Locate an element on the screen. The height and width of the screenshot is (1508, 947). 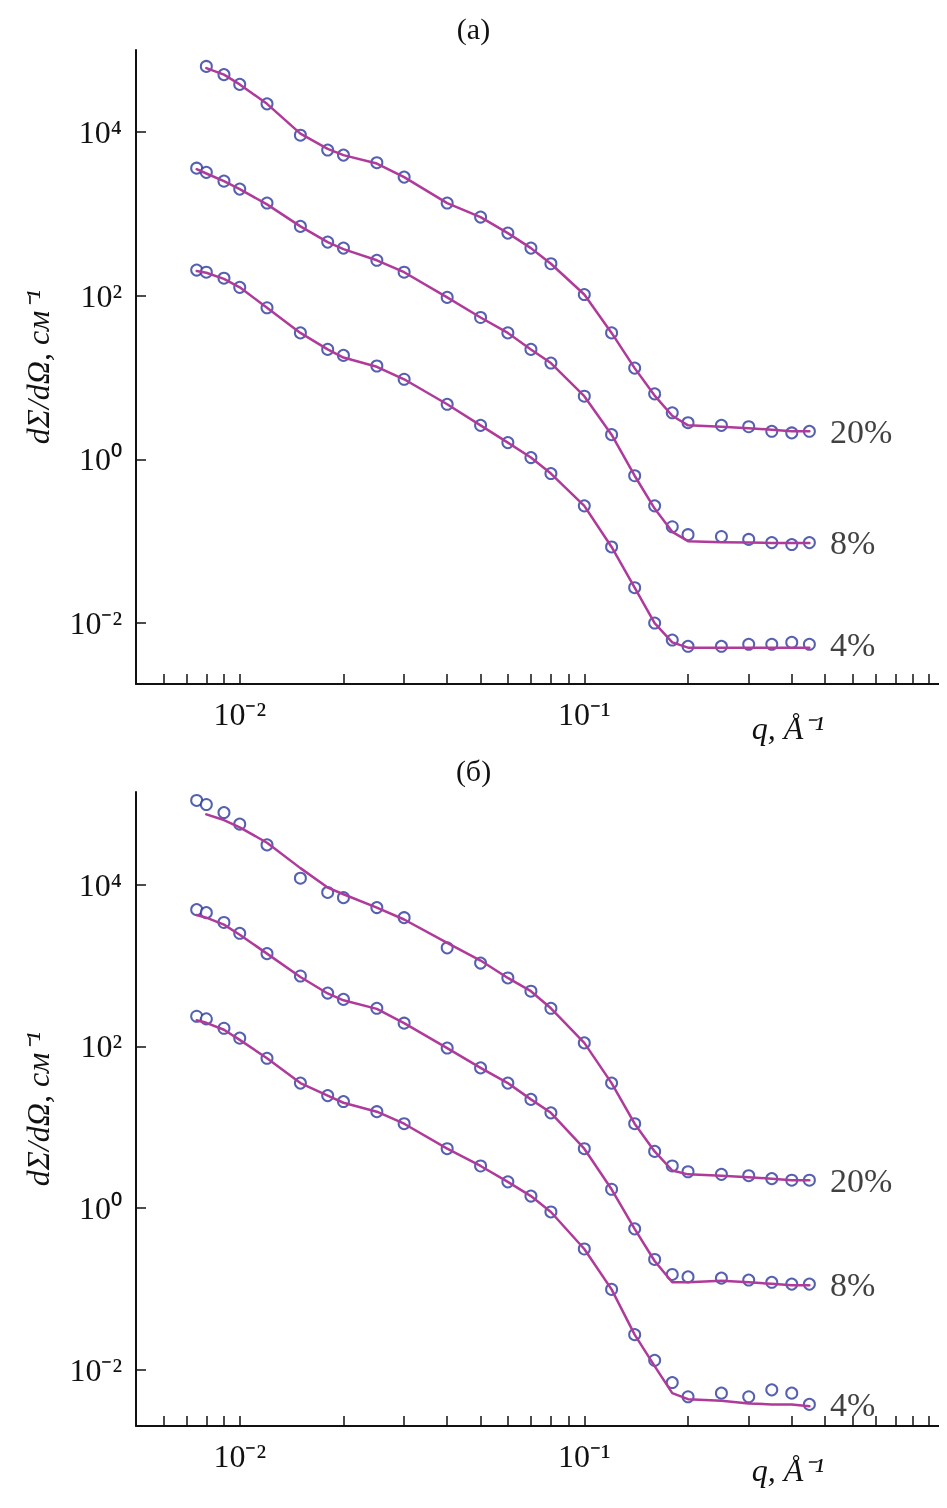
chart-title: (б) is located at coordinates (473, 770).